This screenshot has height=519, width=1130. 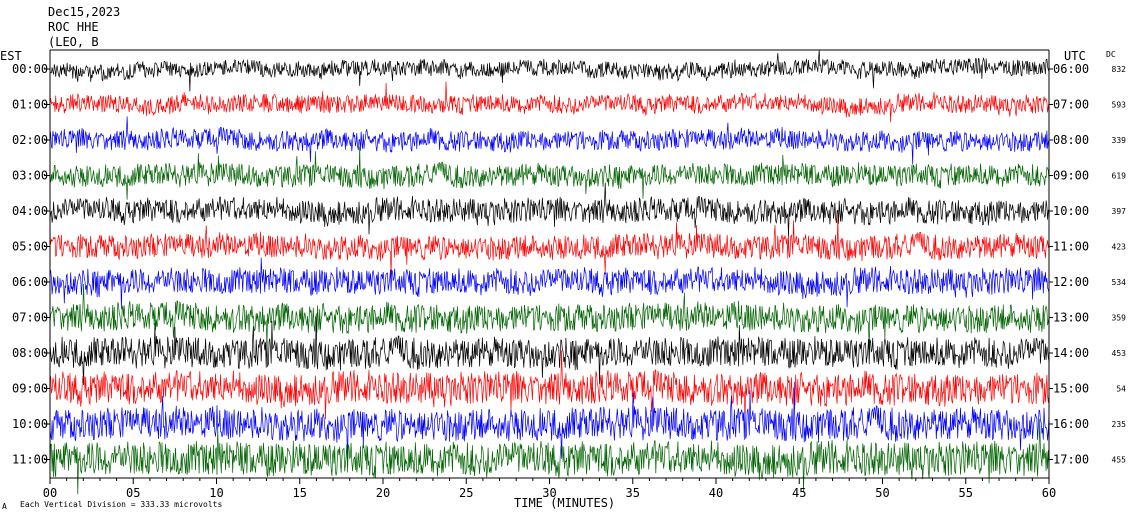 I want to click on x-tick-label: 45, so click(x=799, y=493).